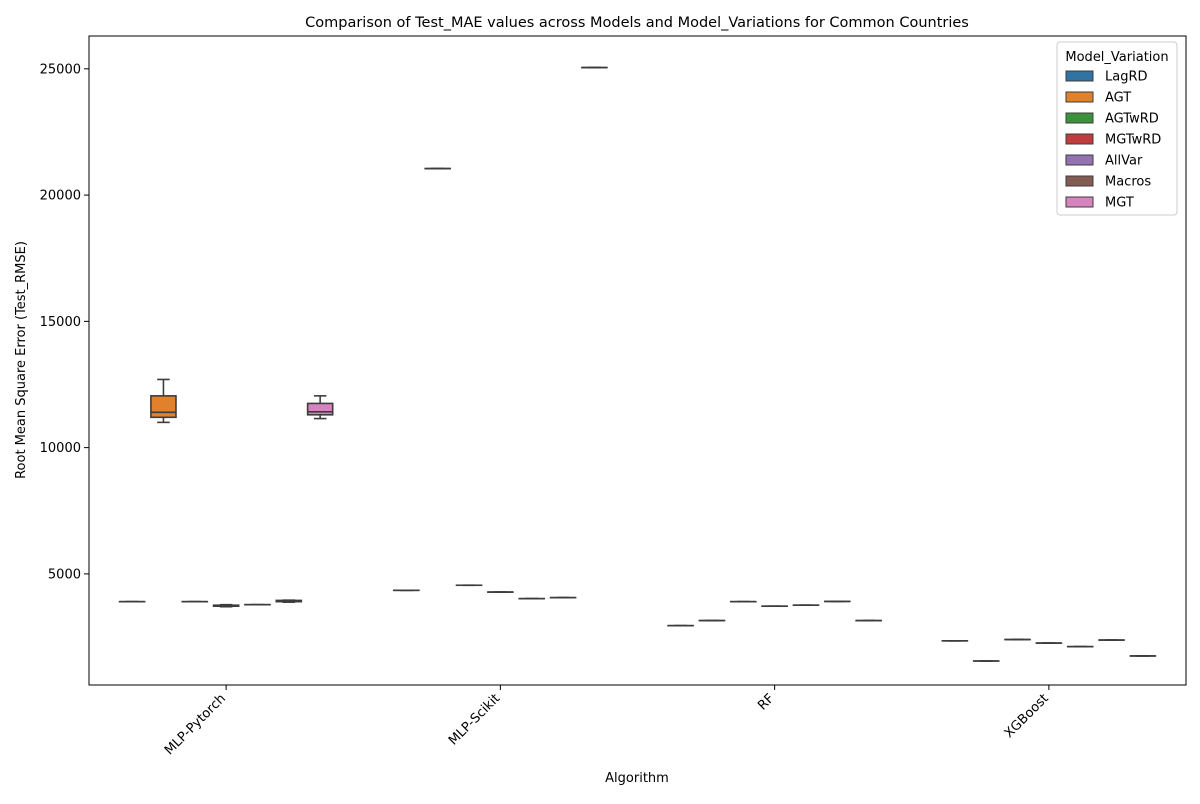 This screenshot has height=804, width=1200. Describe the element at coordinates (64, 574) in the screenshot. I see `y-tick-label: 5000` at that location.